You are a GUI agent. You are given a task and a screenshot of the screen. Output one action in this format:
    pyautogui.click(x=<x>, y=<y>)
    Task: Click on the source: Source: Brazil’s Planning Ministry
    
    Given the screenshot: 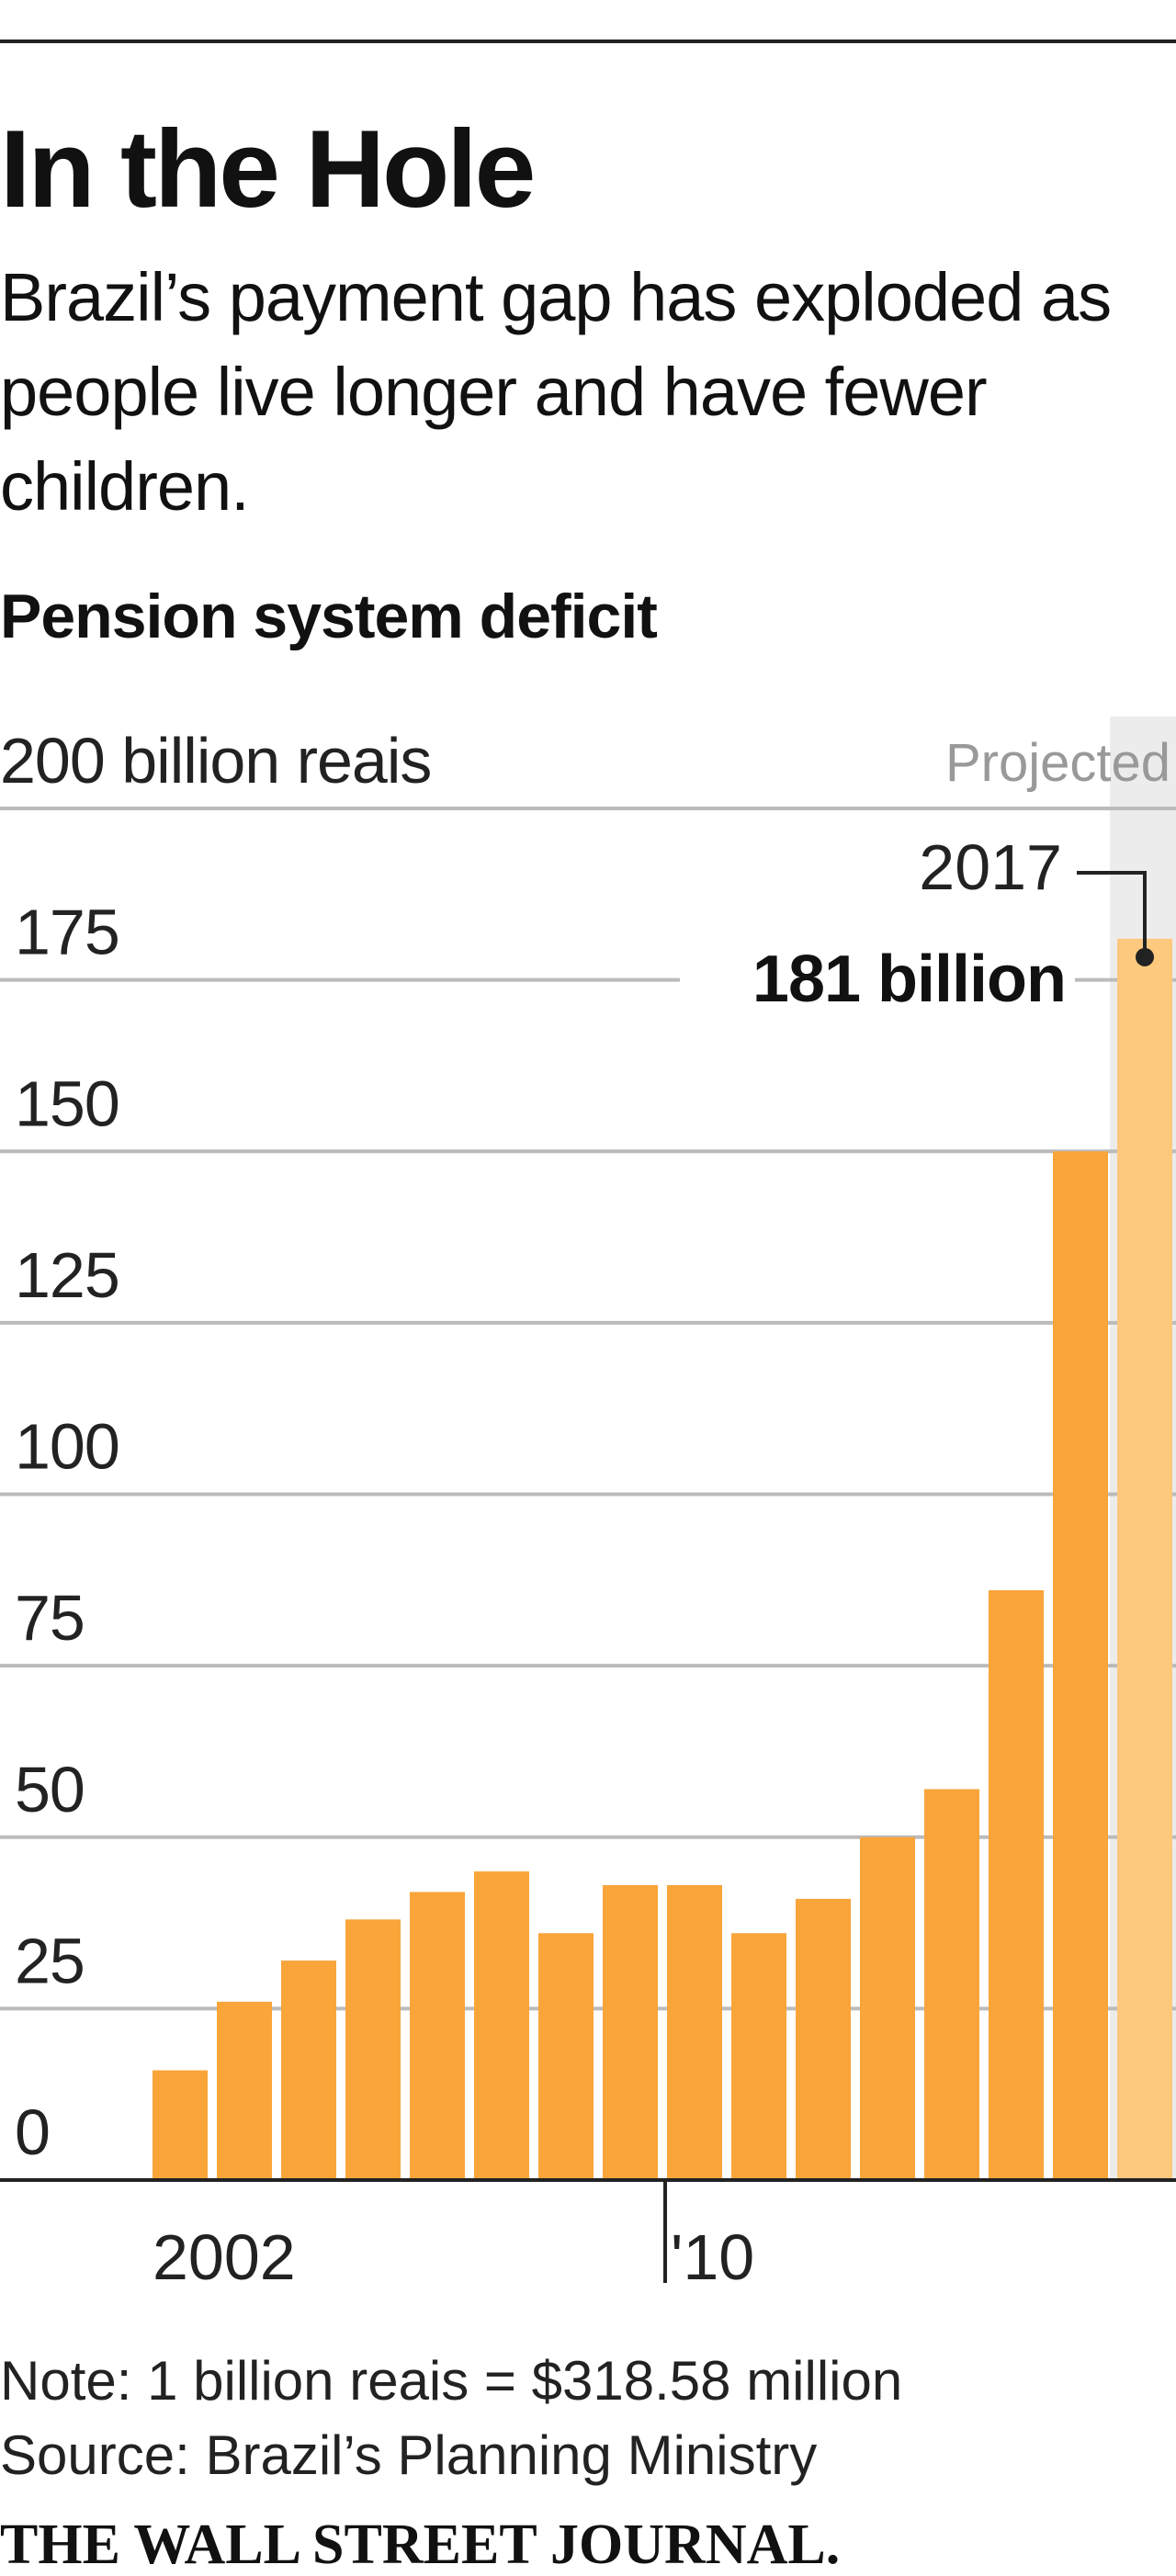 What is the action you would take?
    pyautogui.click(x=408, y=2455)
    